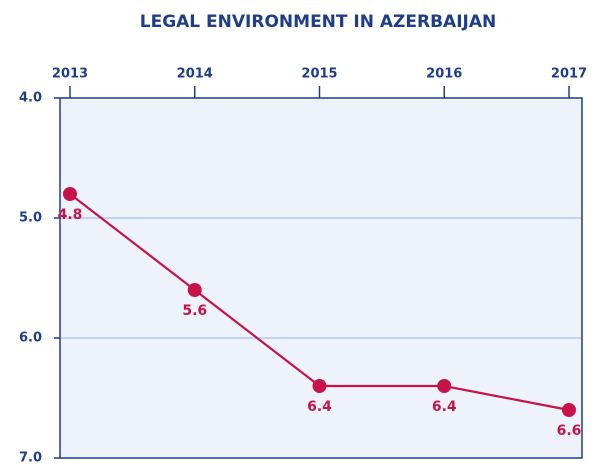 This screenshot has height=464, width=596. Describe the element at coordinates (30, 338) in the screenshot. I see `y-tick-label: 6.0` at that location.